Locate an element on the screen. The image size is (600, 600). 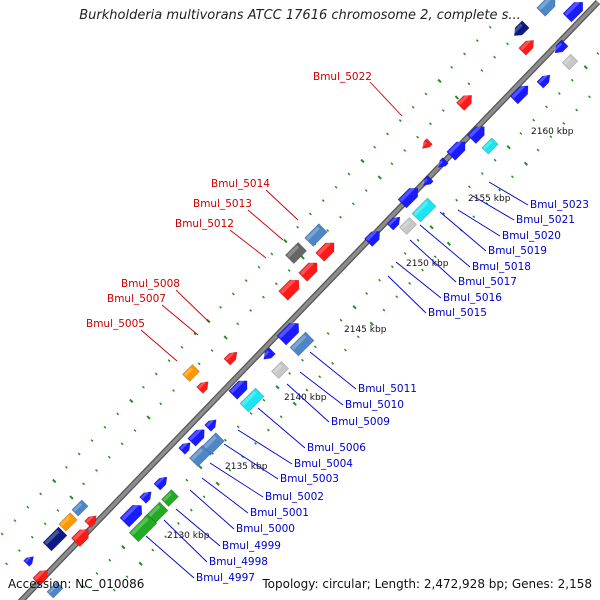
gene-label: Bmul_5002 is located at coordinates (294, 497).